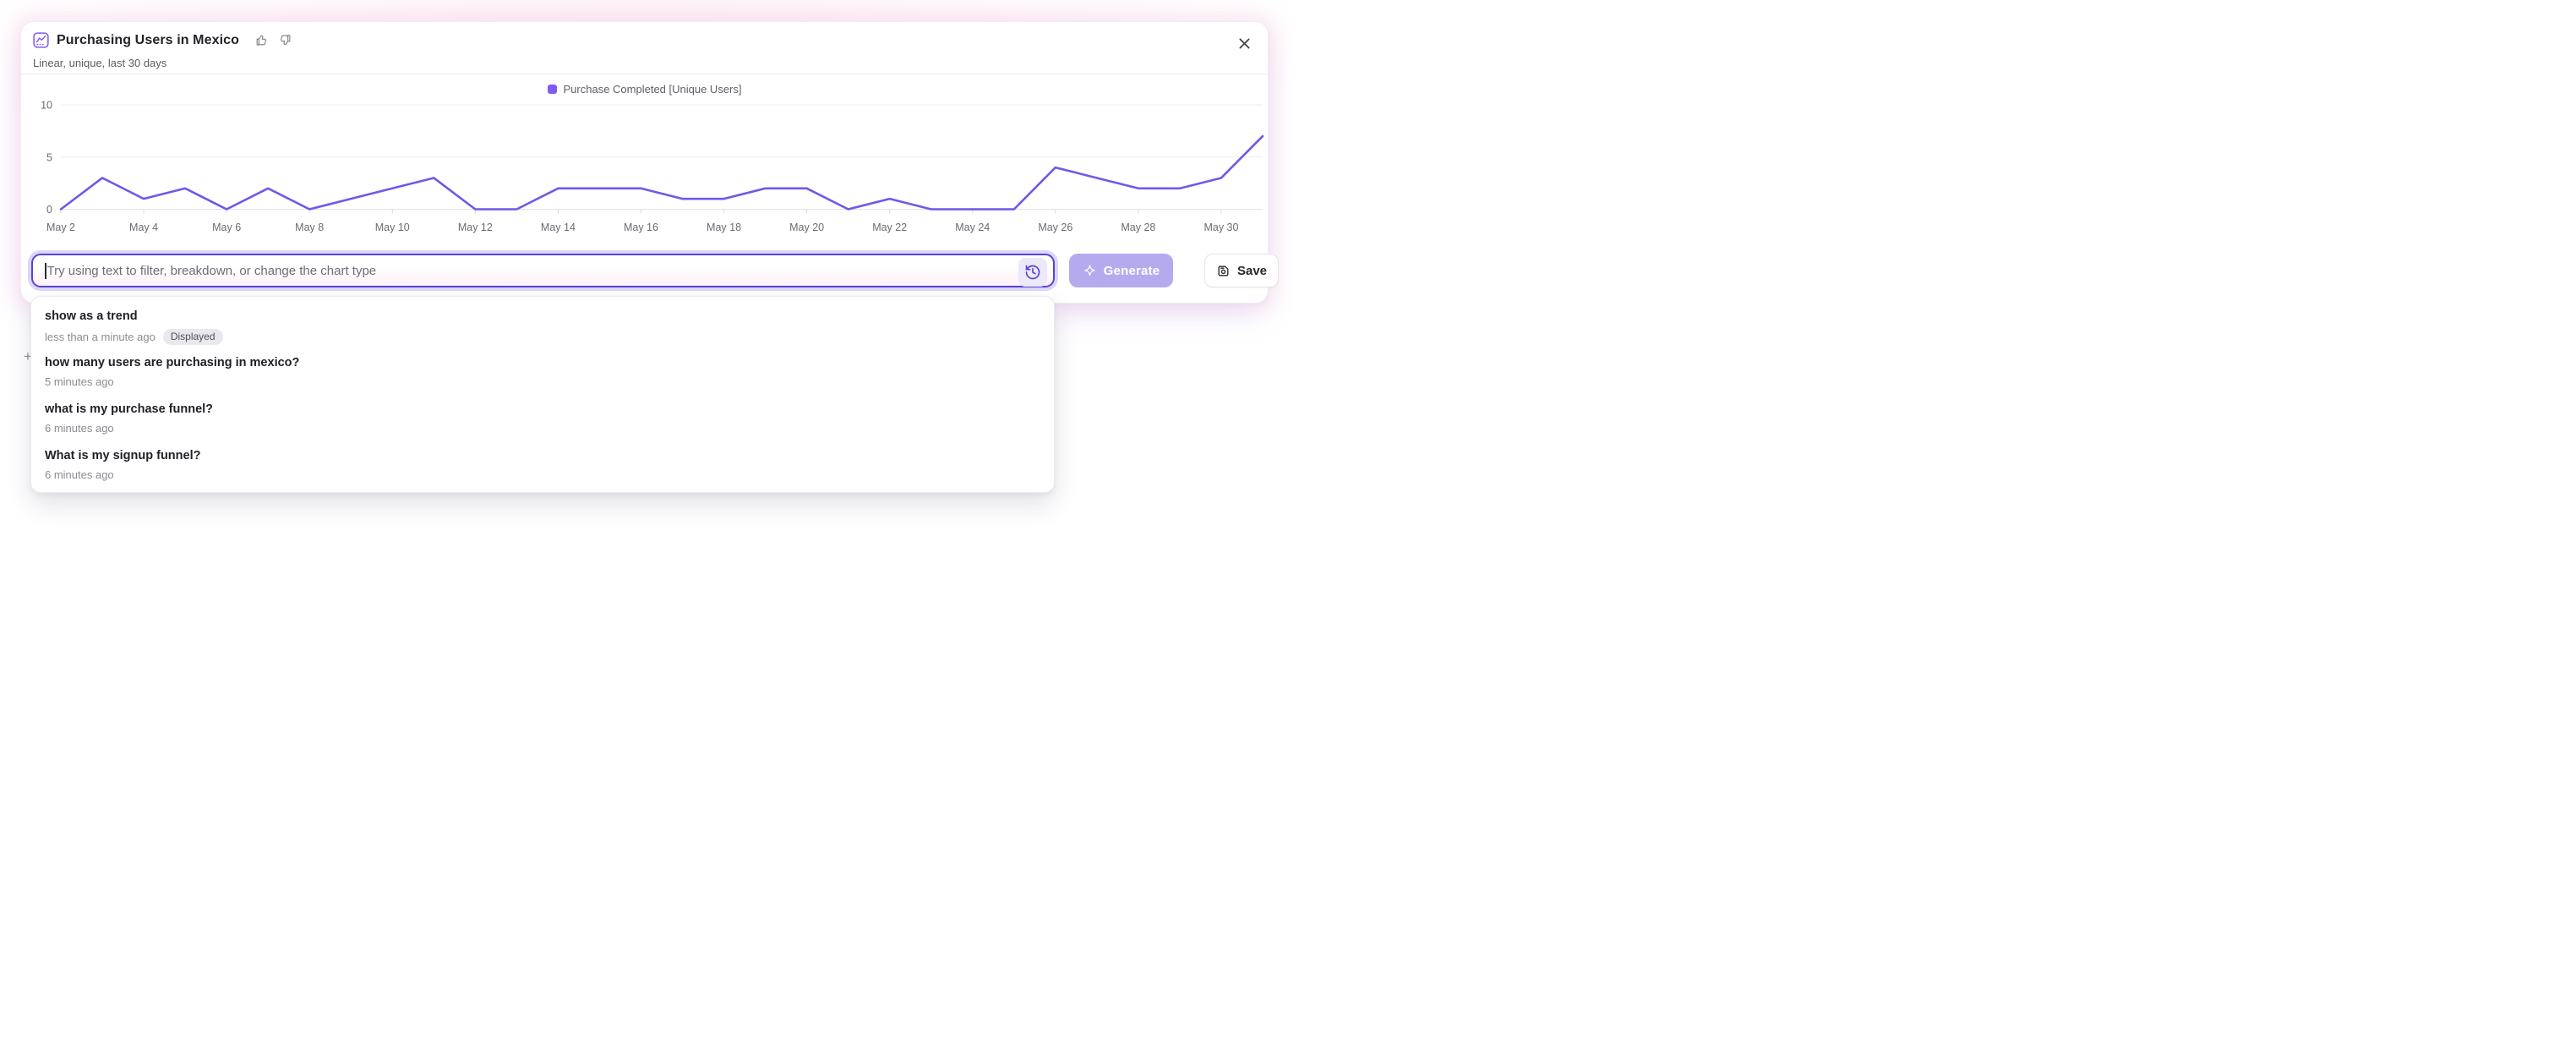 The width and height of the screenshot is (2576, 1045). I want to click on svg-text: 5, so click(49, 157).